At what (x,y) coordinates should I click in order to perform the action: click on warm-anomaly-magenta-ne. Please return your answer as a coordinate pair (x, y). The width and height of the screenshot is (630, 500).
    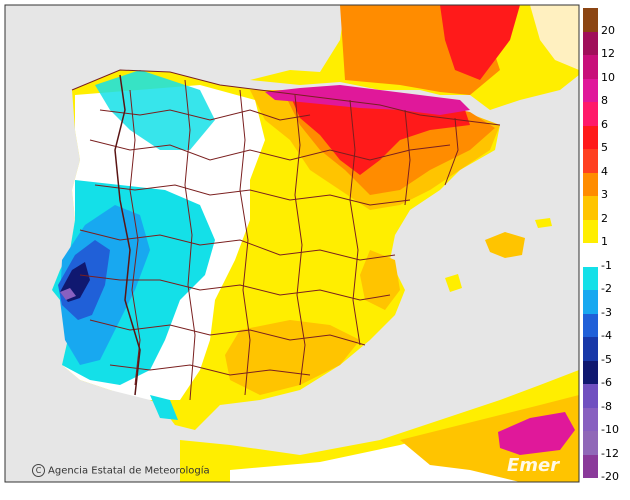
    Looking at the image, I should click on (367, 100).